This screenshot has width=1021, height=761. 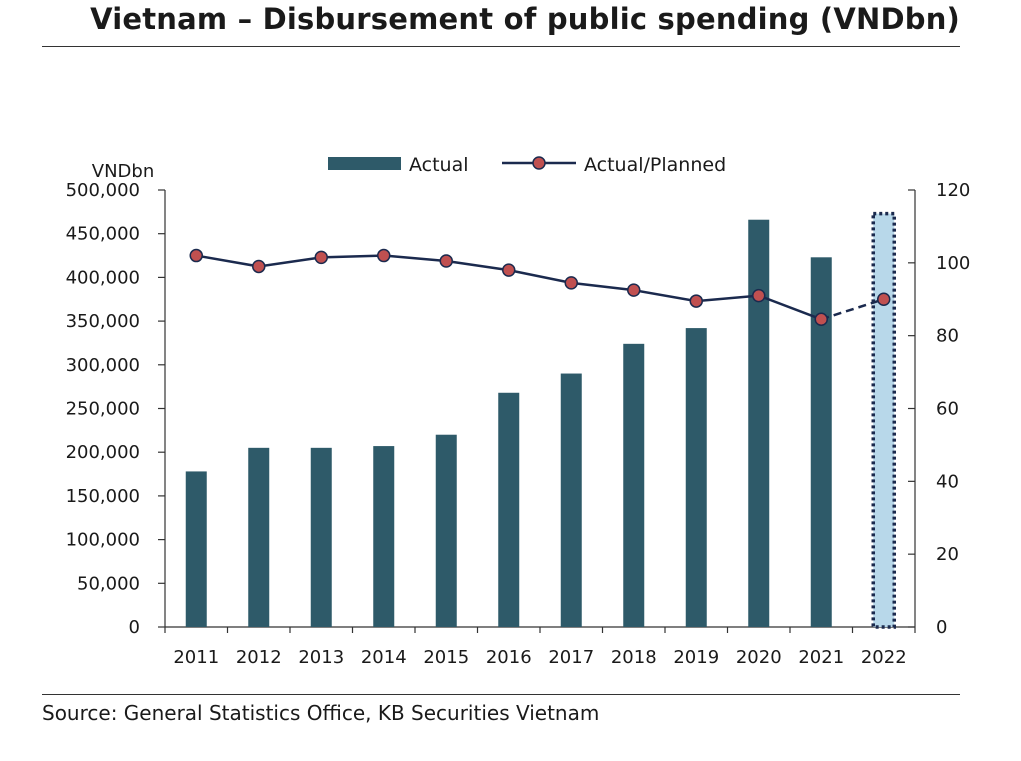 What do you see at coordinates (696, 477) in the screenshot?
I see `bar-2019` at bounding box center [696, 477].